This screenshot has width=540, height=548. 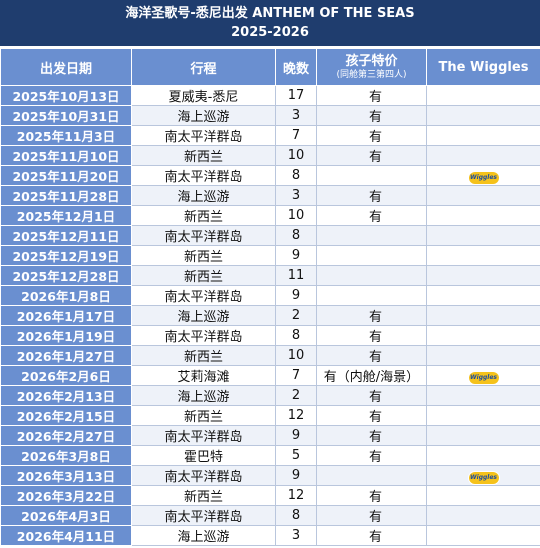 What do you see at coordinates (66, 335) in the screenshot?
I see `cell-date: 2026年1月19日` at bounding box center [66, 335].